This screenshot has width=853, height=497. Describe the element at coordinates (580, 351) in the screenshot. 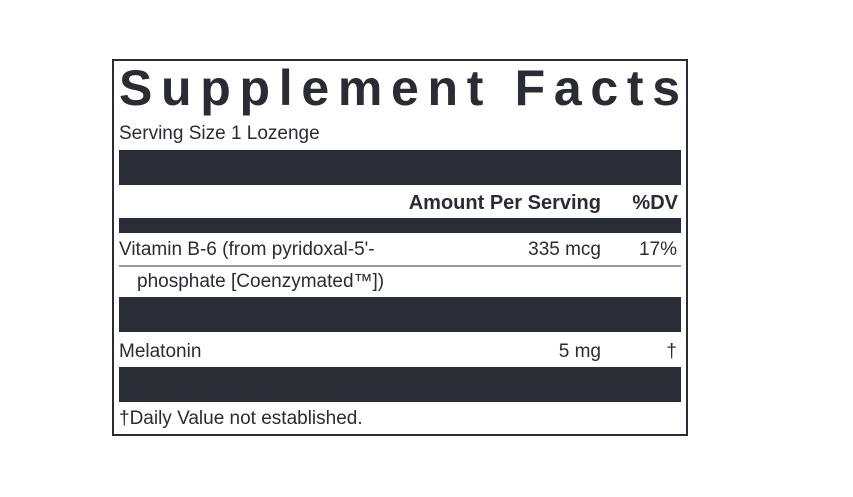

I see `nutrient-amount: 5 mg` at that location.